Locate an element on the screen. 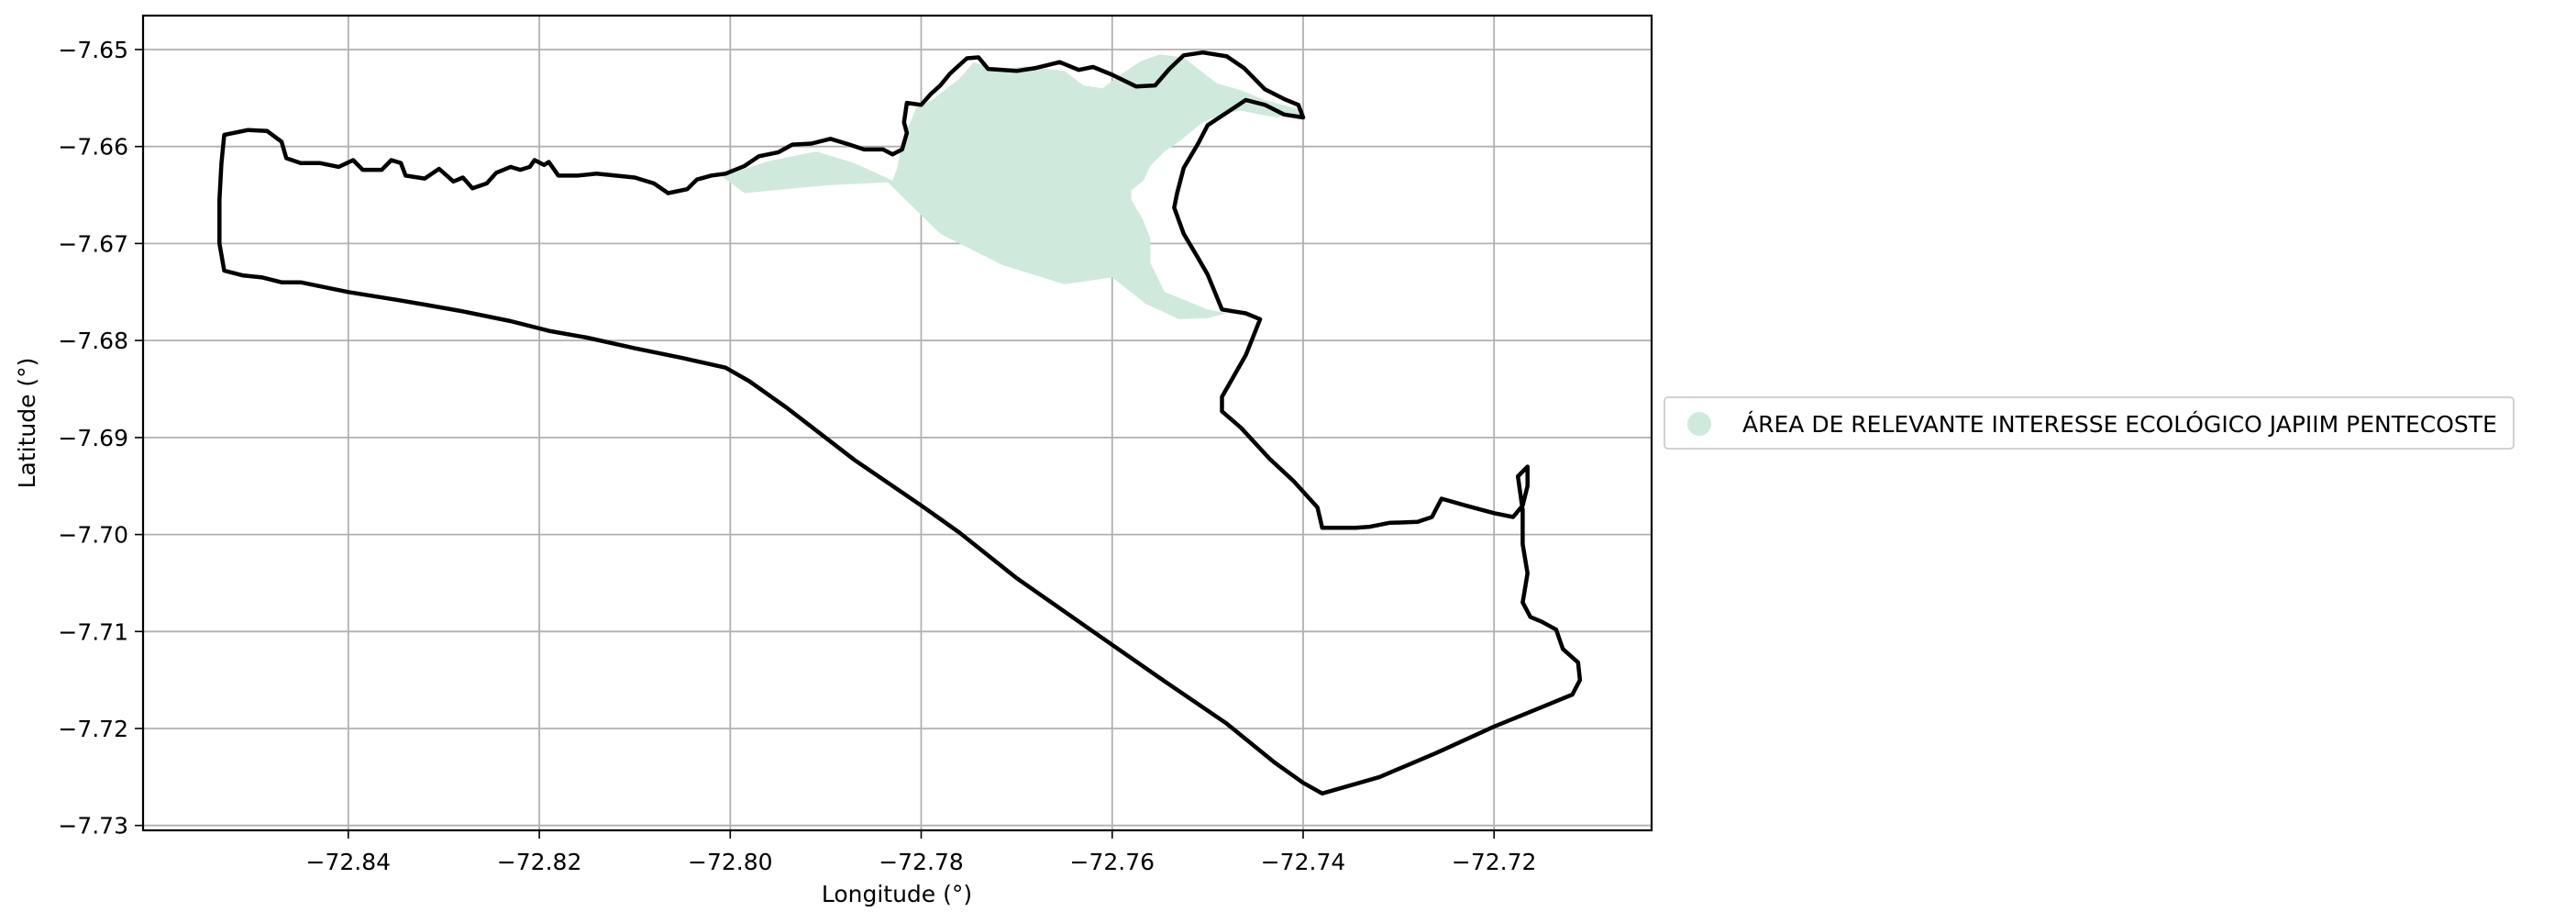 The height and width of the screenshot is (923, 2576). y-axis-label: Latitude (°) is located at coordinates (27, 424).